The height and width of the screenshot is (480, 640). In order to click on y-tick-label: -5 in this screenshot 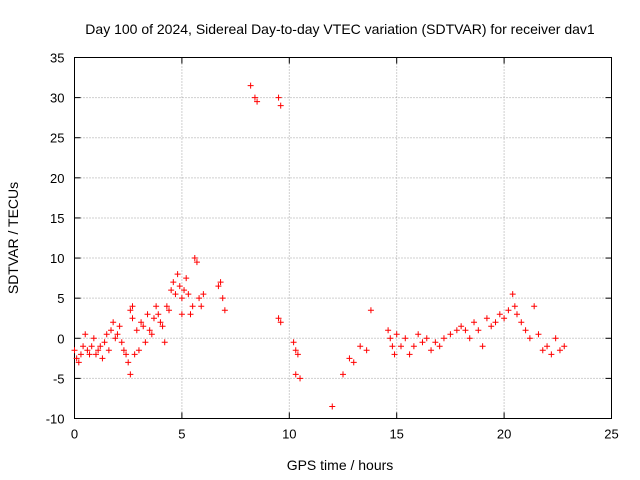, I will do `click(59, 378)`.